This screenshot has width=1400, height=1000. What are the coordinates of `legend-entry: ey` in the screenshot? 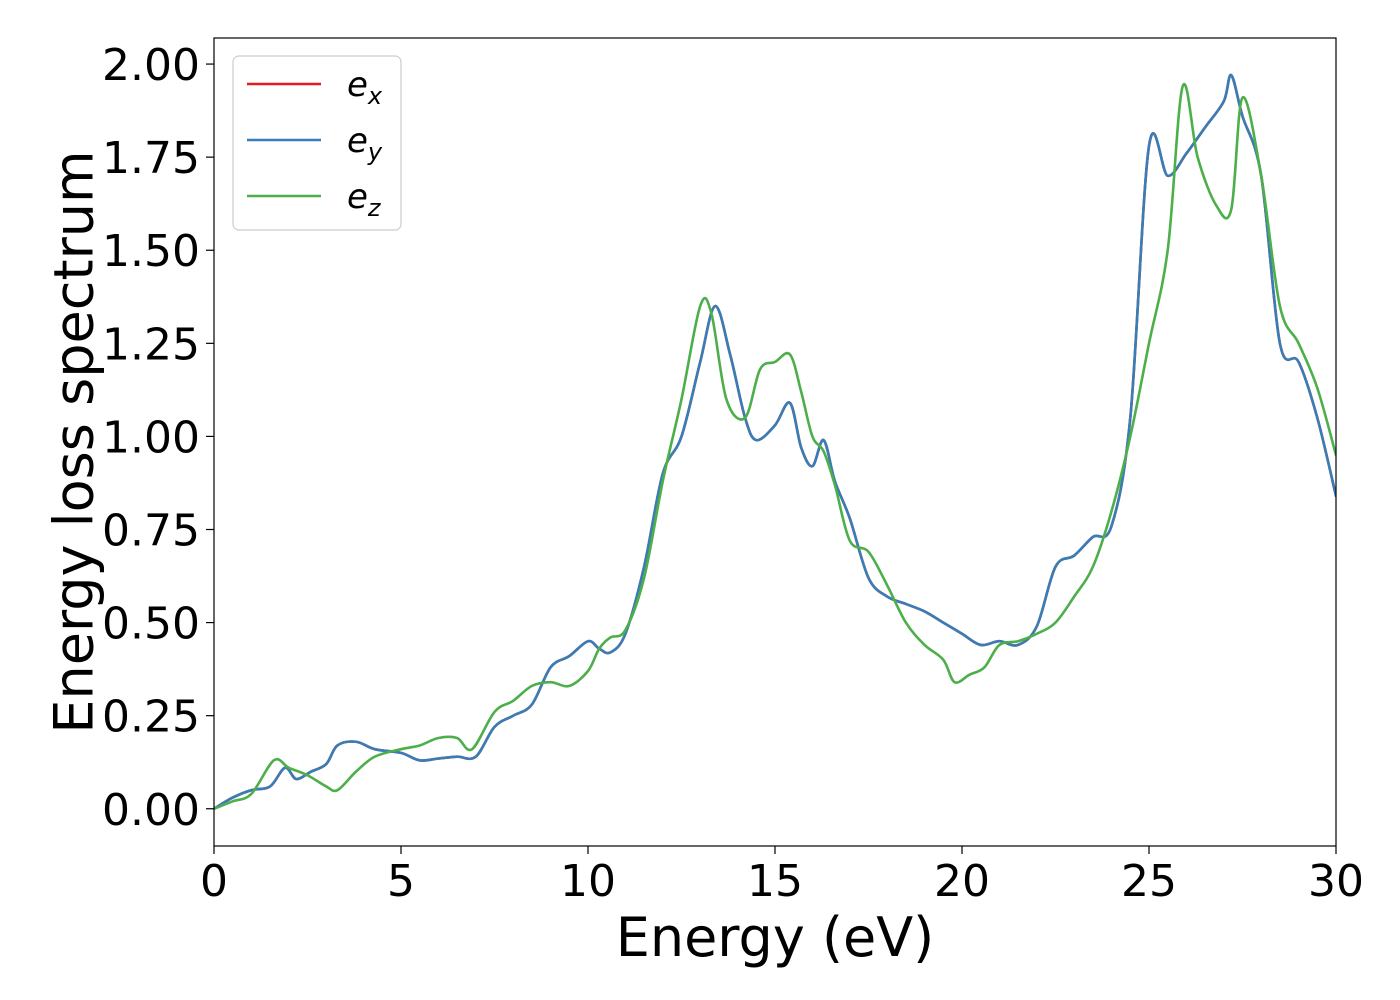 It's located at (315, 143).